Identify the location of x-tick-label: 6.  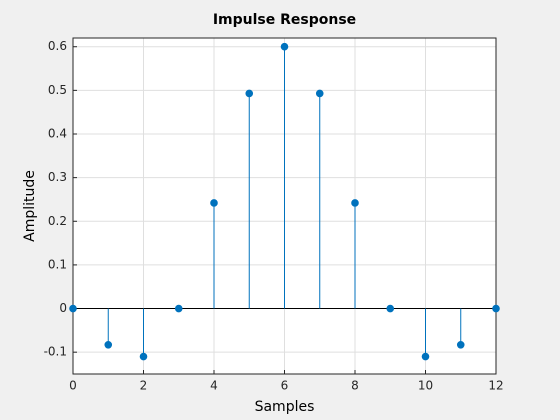
(285, 386).